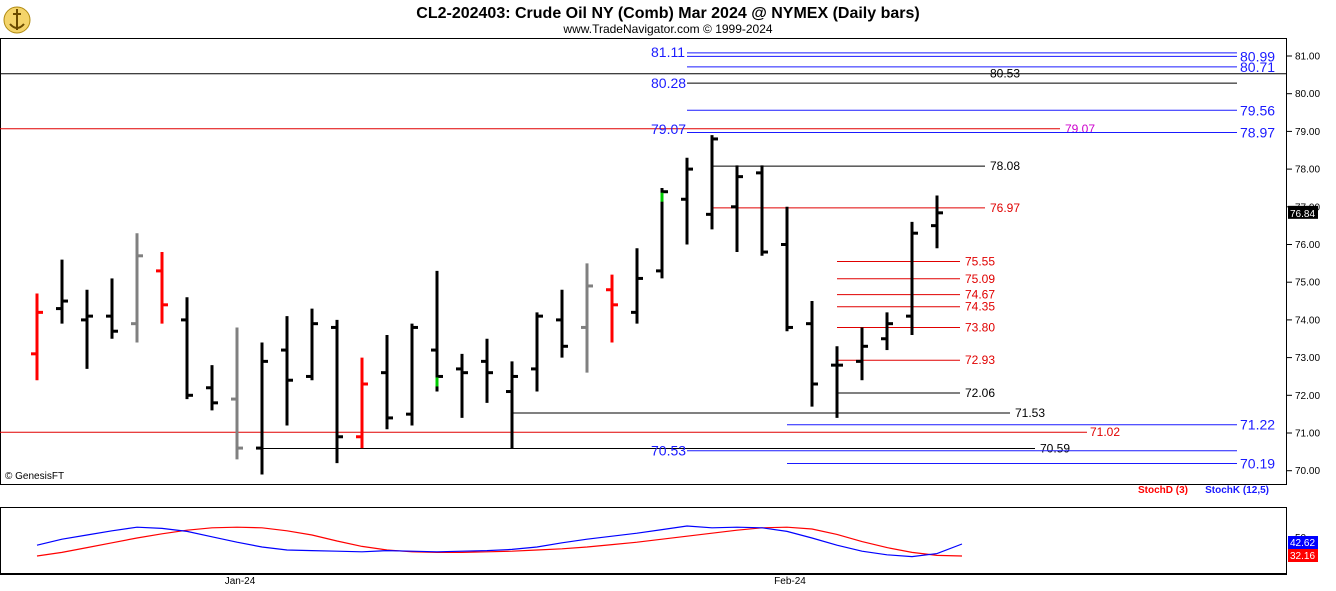  Describe the element at coordinates (1307, 434) in the screenshot. I see `y-tick-label: 71.00` at that location.